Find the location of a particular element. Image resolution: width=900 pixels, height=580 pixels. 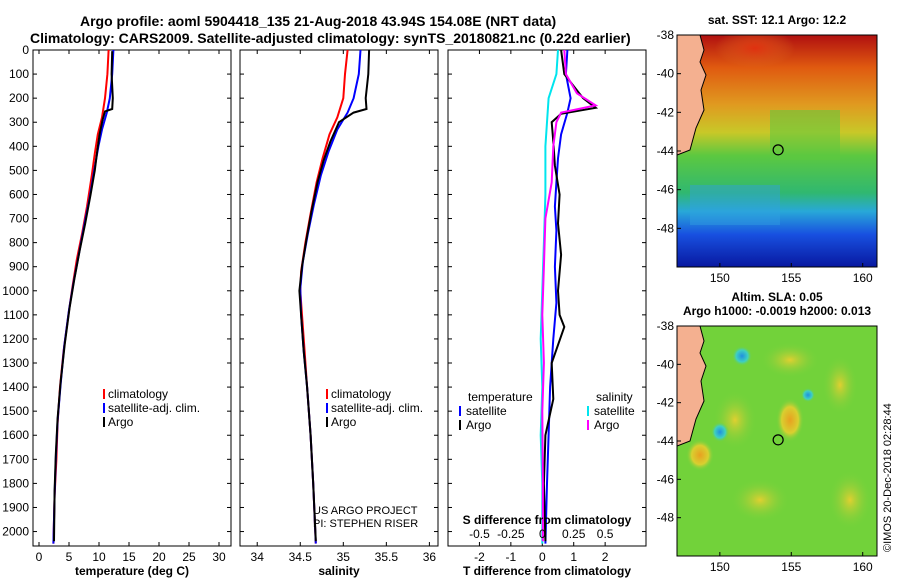

salinity-xlabel: salinity is located at coordinates (339, 571).